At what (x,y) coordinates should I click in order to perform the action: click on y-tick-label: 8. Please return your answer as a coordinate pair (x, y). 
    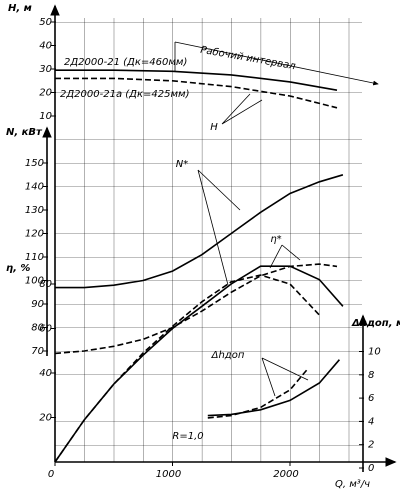
    Looking at the image, I should click on (371, 375).